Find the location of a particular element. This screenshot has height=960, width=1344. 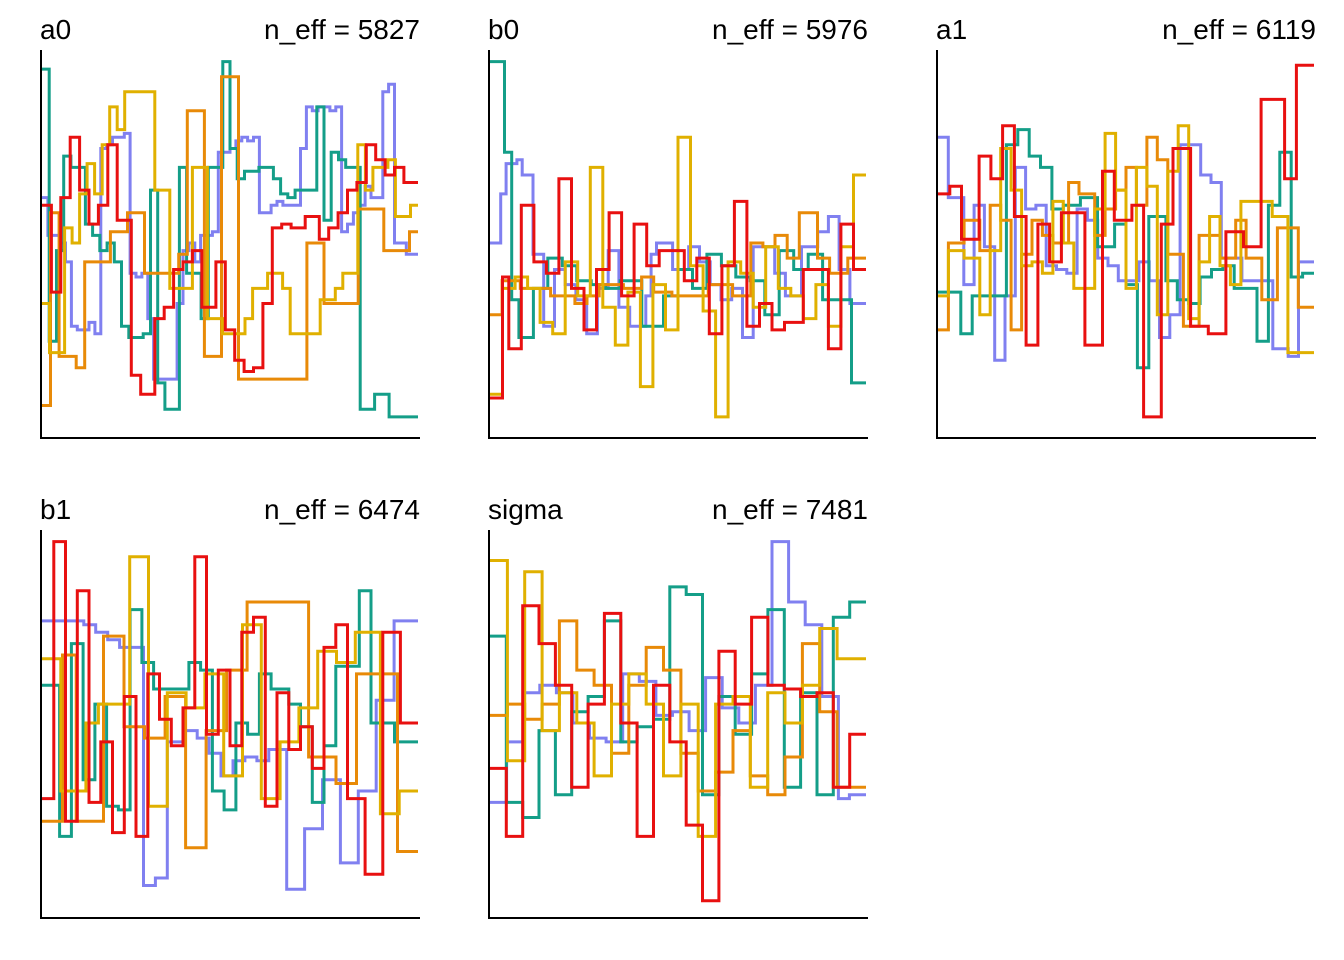

panel-title: sigma is located at coordinates (525, 509).